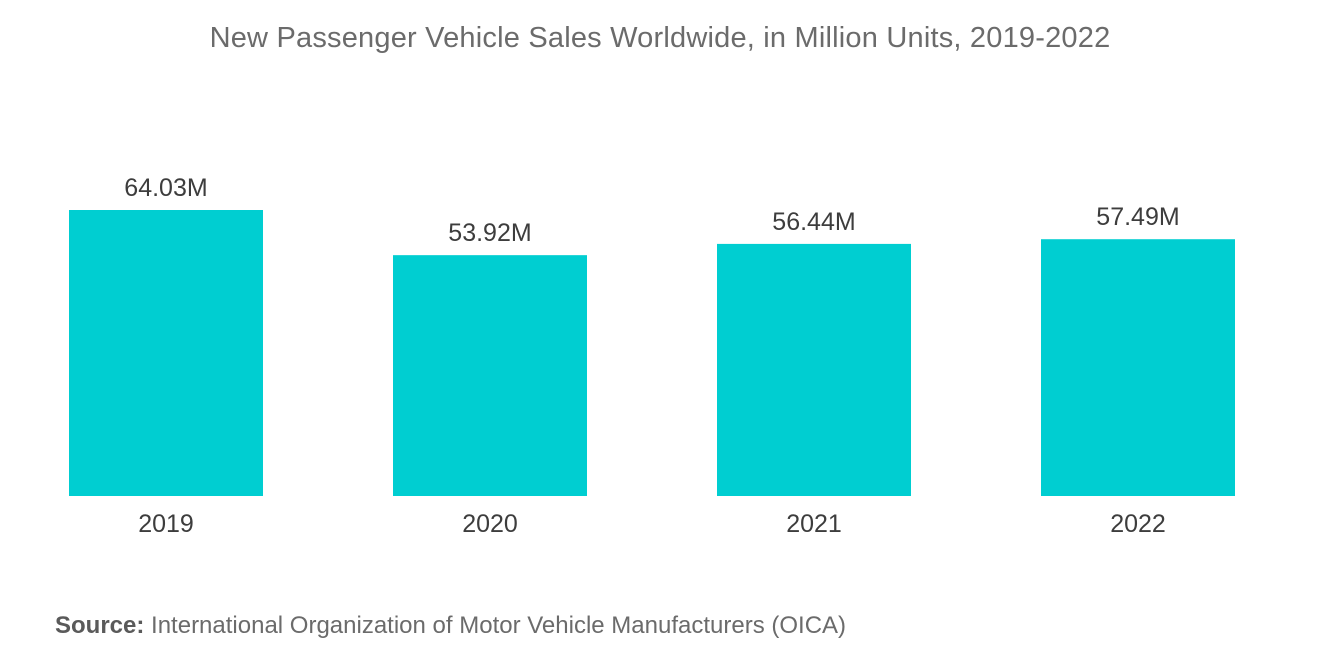 This screenshot has height=665, width=1320. Describe the element at coordinates (813, 222) in the screenshot. I see `data-label-2021: 56.44M` at that location.